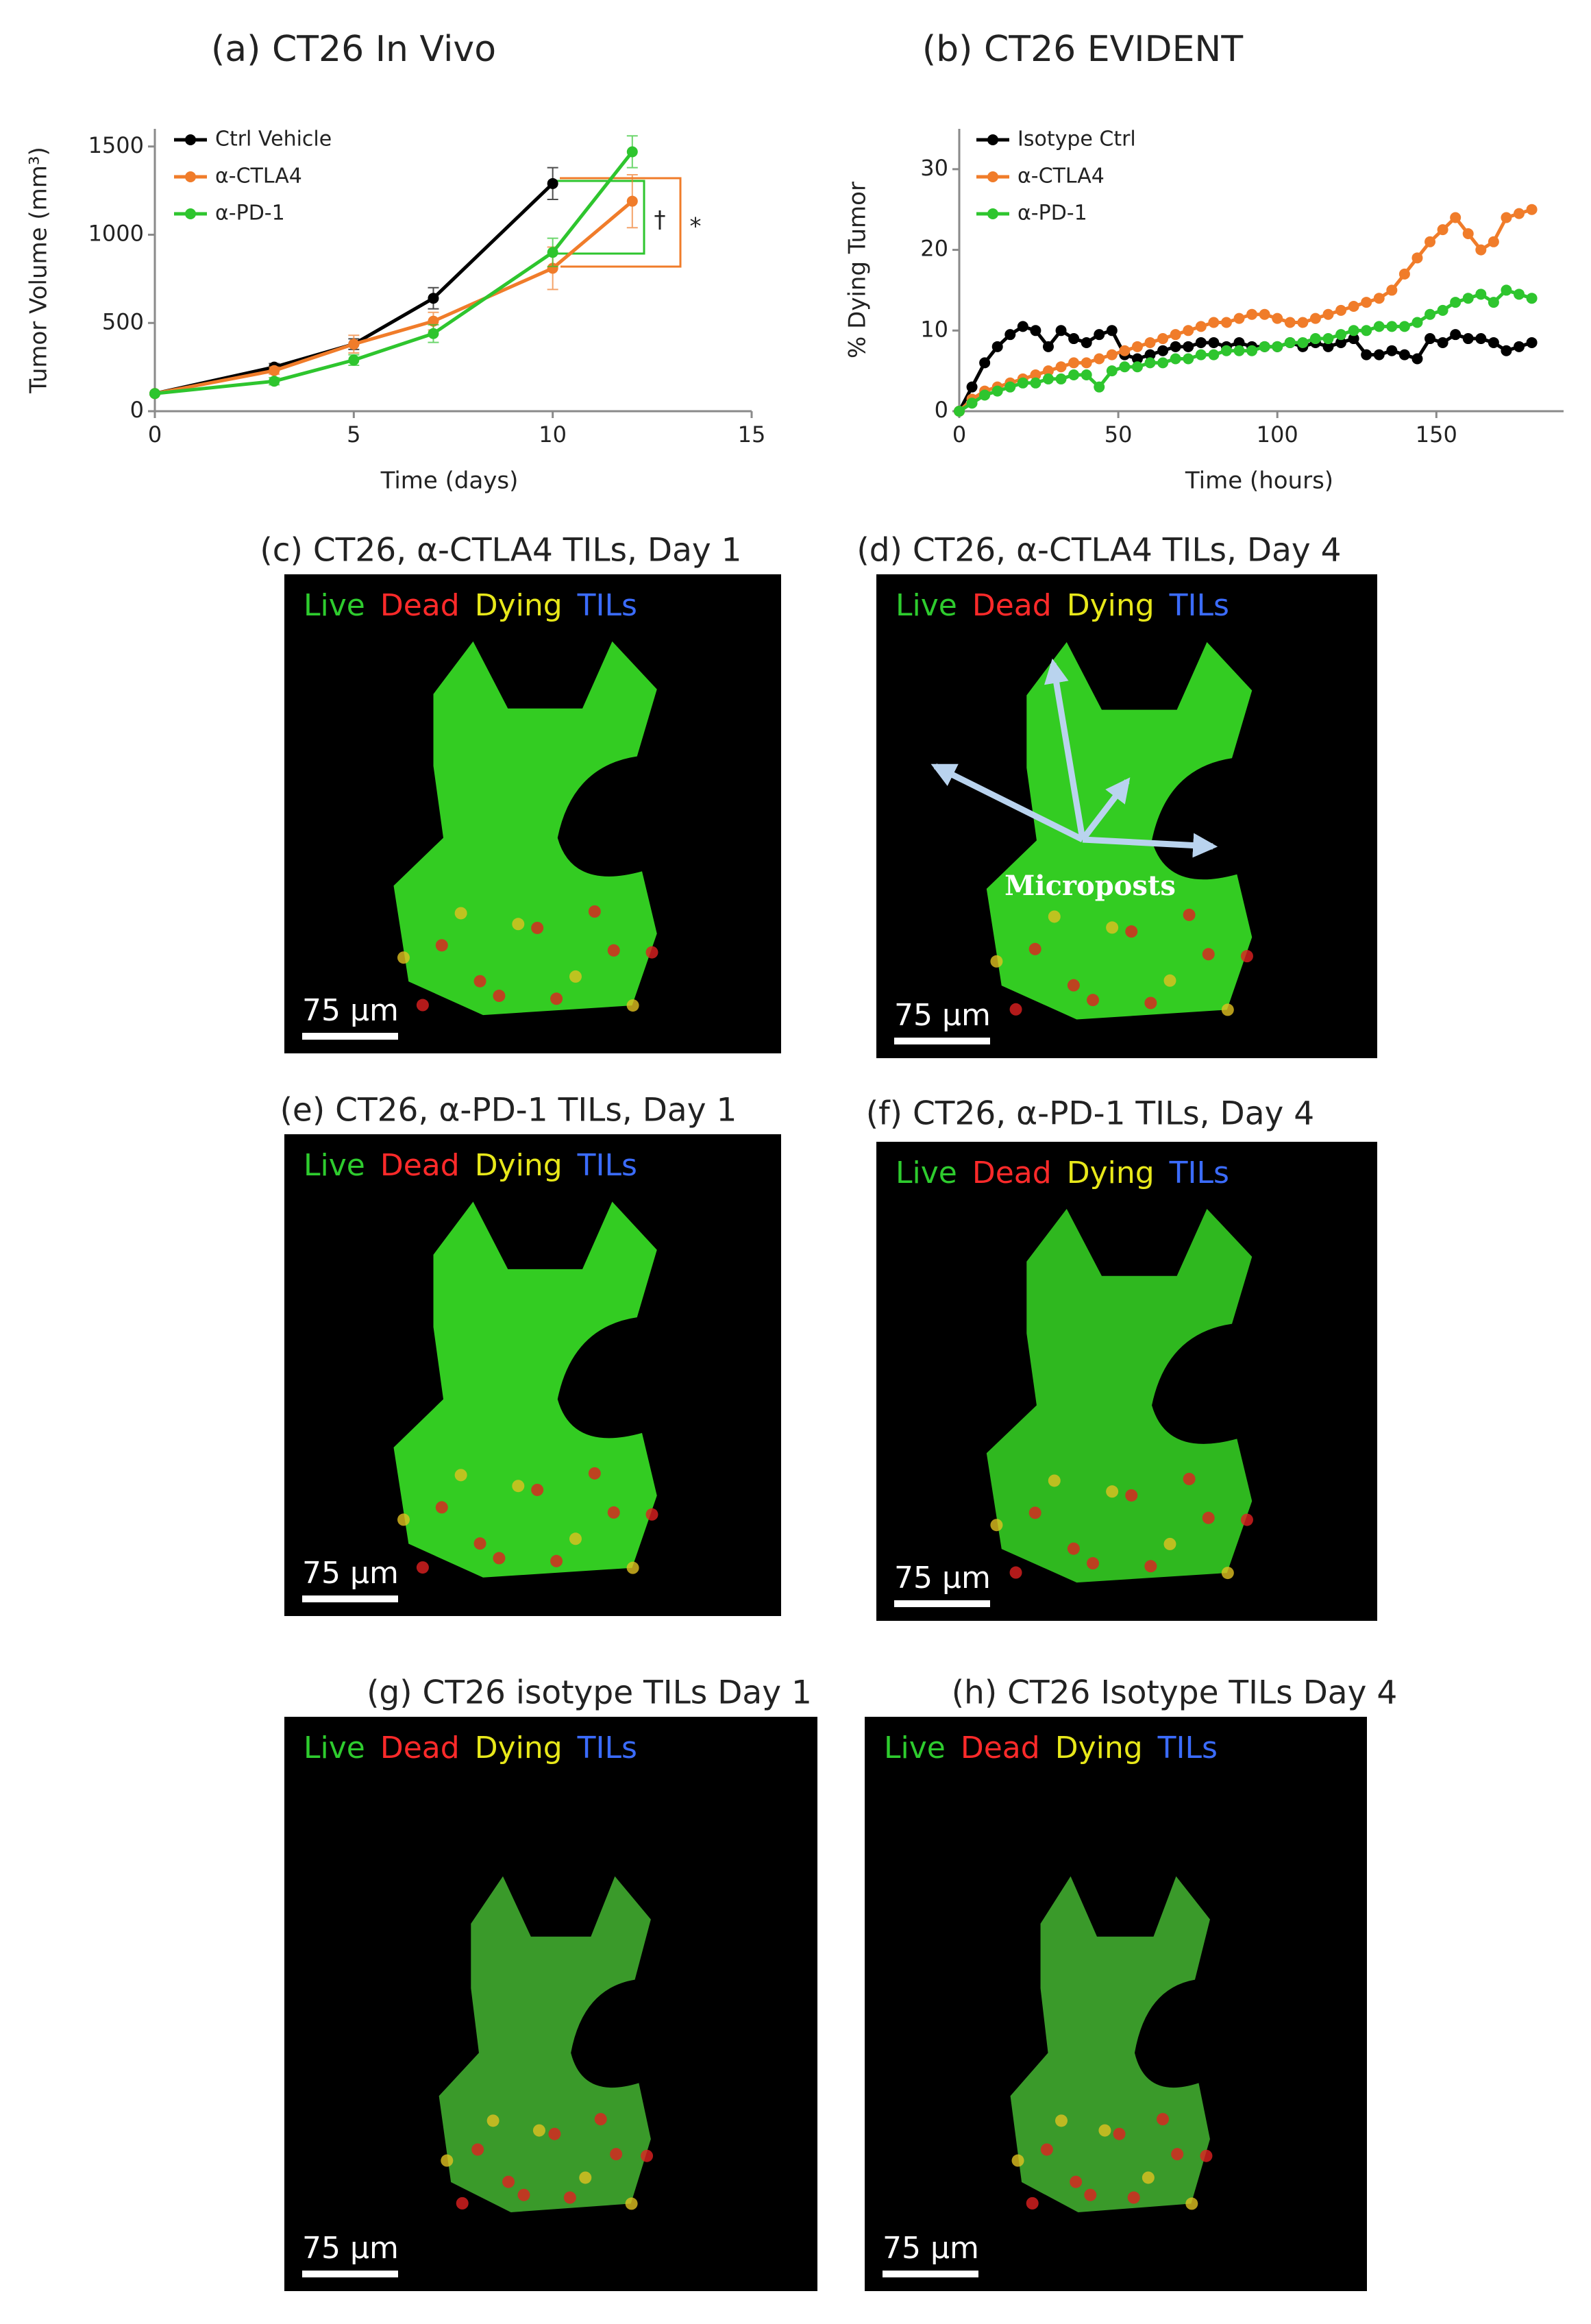 The image size is (1591, 2324). What do you see at coordinates (589, 1693) in the screenshot?
I see `panel-title: (g) CT26 isotype TILs Day 1` at bounding box center [589, 1693].